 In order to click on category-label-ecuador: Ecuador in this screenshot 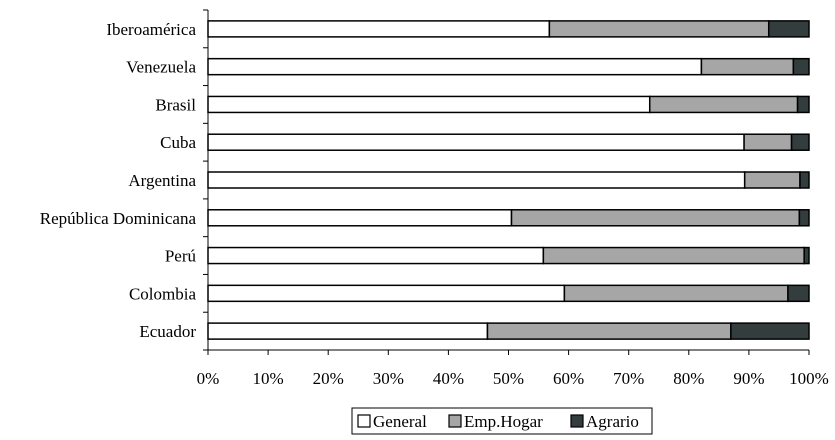, I will do `click(167, 331)`.